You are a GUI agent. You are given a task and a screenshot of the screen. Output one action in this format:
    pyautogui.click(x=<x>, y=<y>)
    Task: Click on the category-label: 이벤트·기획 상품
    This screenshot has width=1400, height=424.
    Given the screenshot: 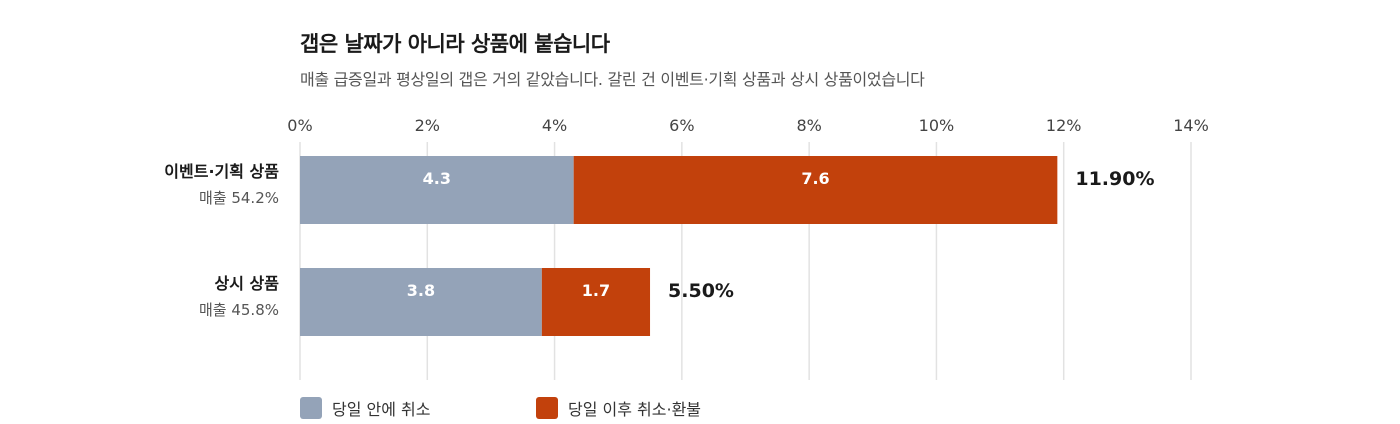 What is the action you would take?
    pyautogui.click(x=221, y=171)
    